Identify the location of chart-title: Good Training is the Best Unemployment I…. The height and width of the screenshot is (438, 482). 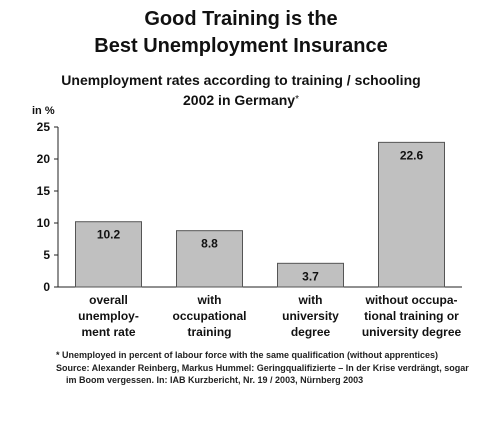
(241, 33).